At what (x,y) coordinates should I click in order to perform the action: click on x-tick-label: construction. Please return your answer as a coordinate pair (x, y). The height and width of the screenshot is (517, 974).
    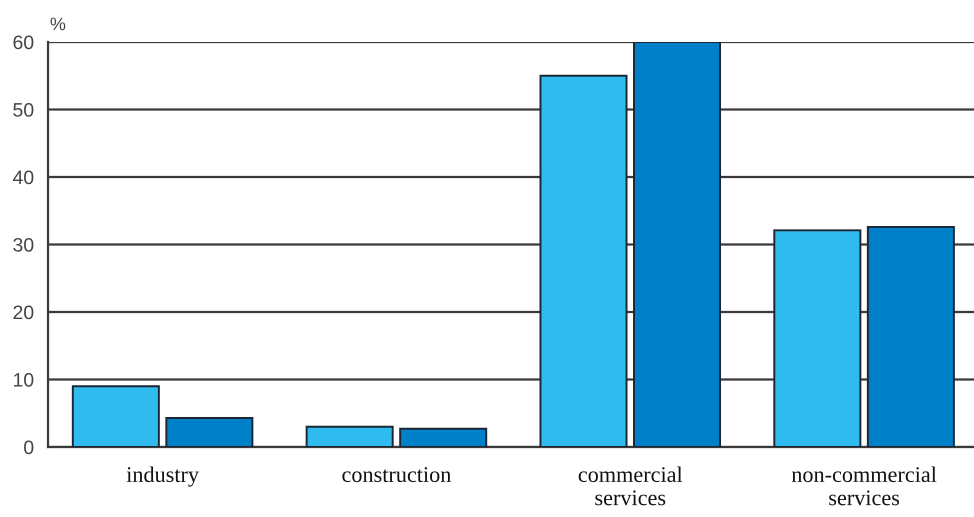
    Looking at the image, I should click on (397, 474).